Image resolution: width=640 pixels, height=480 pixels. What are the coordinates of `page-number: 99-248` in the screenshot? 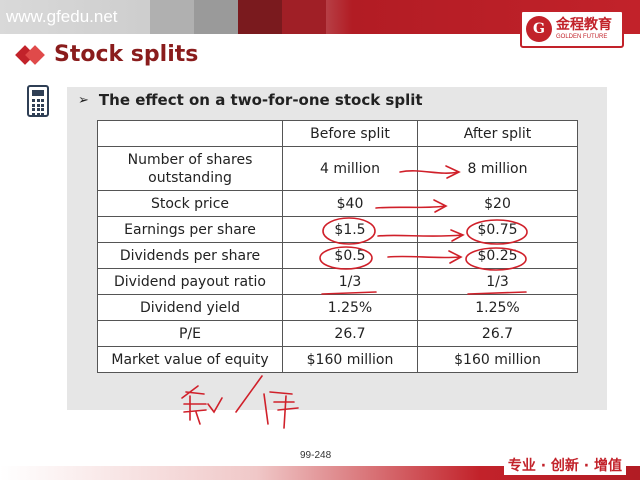 It's located at (316, 455).